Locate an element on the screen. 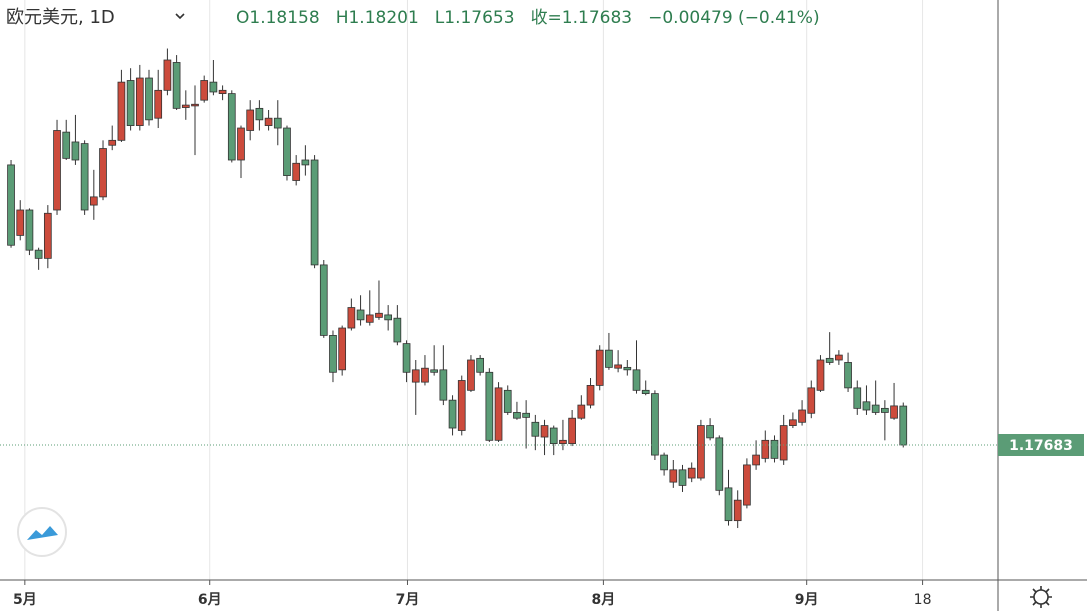 This screenshot has width=1087, height=611. logo is located at coordinates (42, 532).